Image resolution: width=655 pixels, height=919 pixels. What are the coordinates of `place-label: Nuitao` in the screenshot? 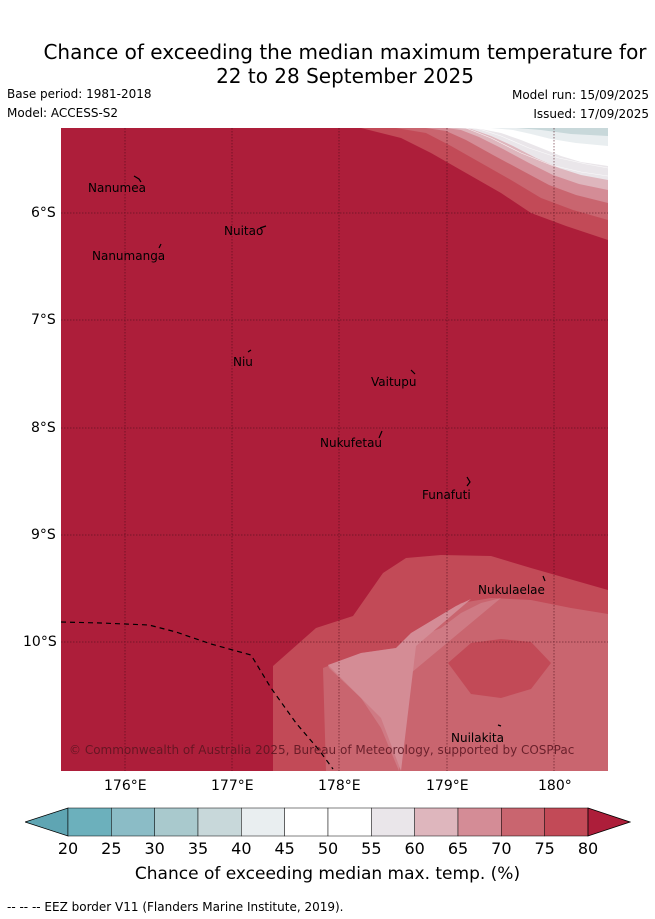 It's located at (243, 231).